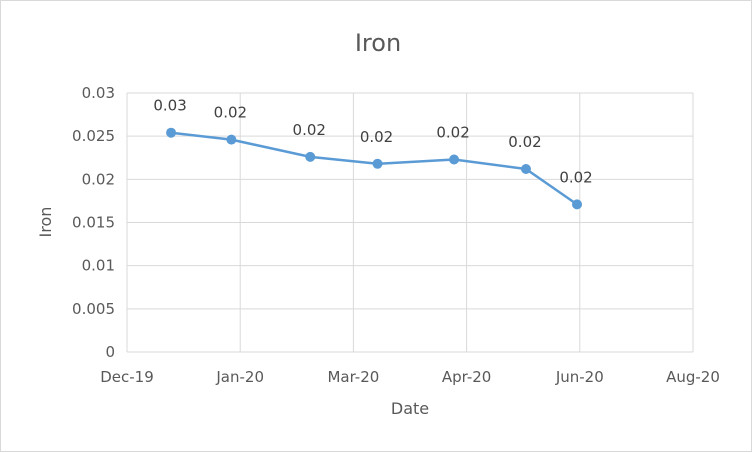  What do you see at coordinates (110, 352) in the screenshot?
I see `y-tick-label: 0` at bounding box center [110, 352].